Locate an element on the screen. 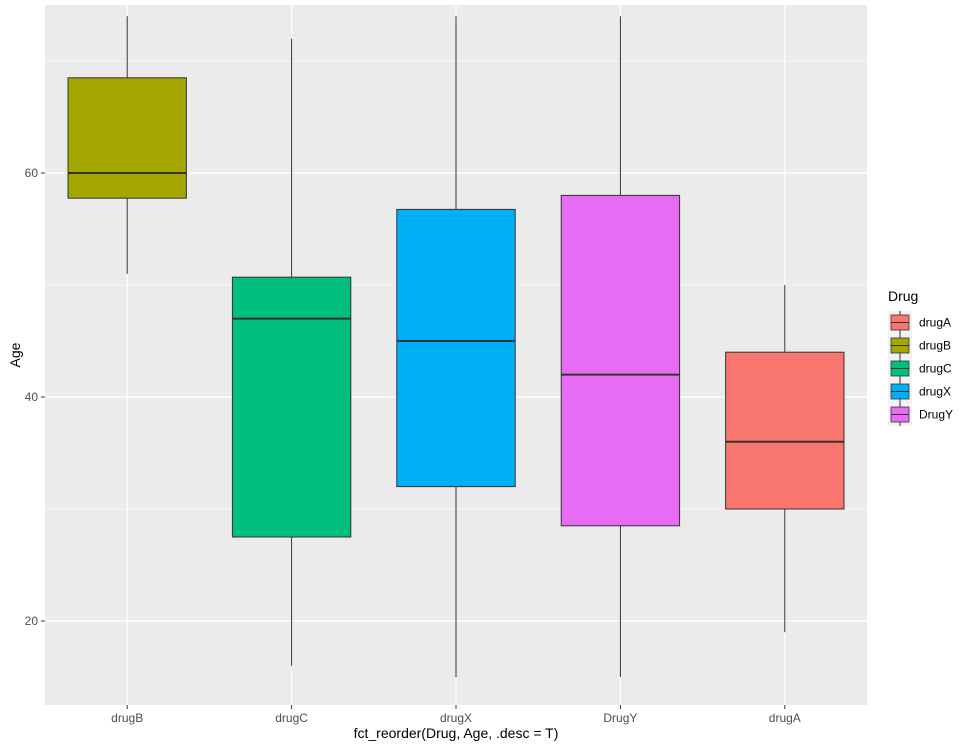  legend-label: drugB is located at coordinates (935, 346).